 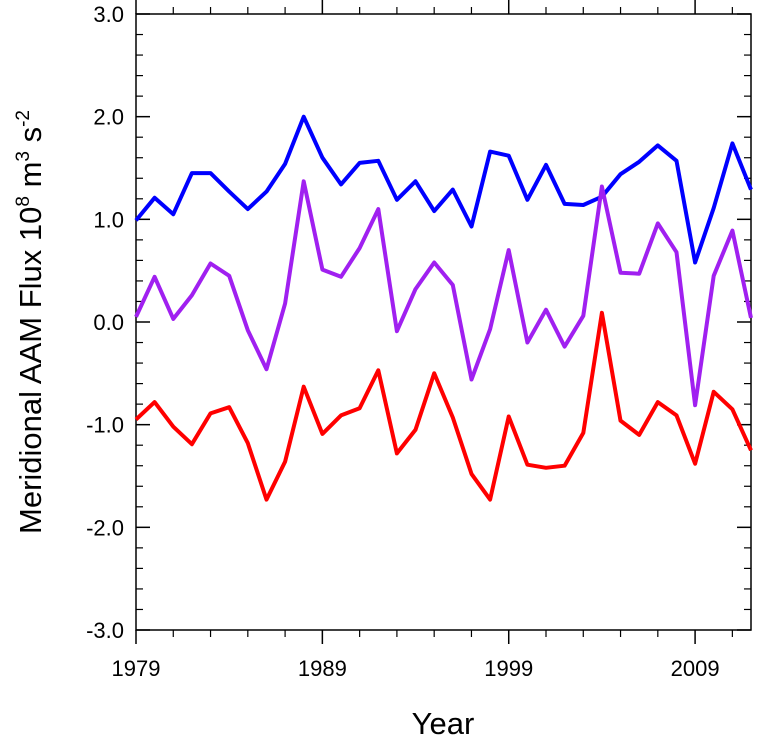 I want to click on y-tick-label: 2.0, so click(x=108, y=117).